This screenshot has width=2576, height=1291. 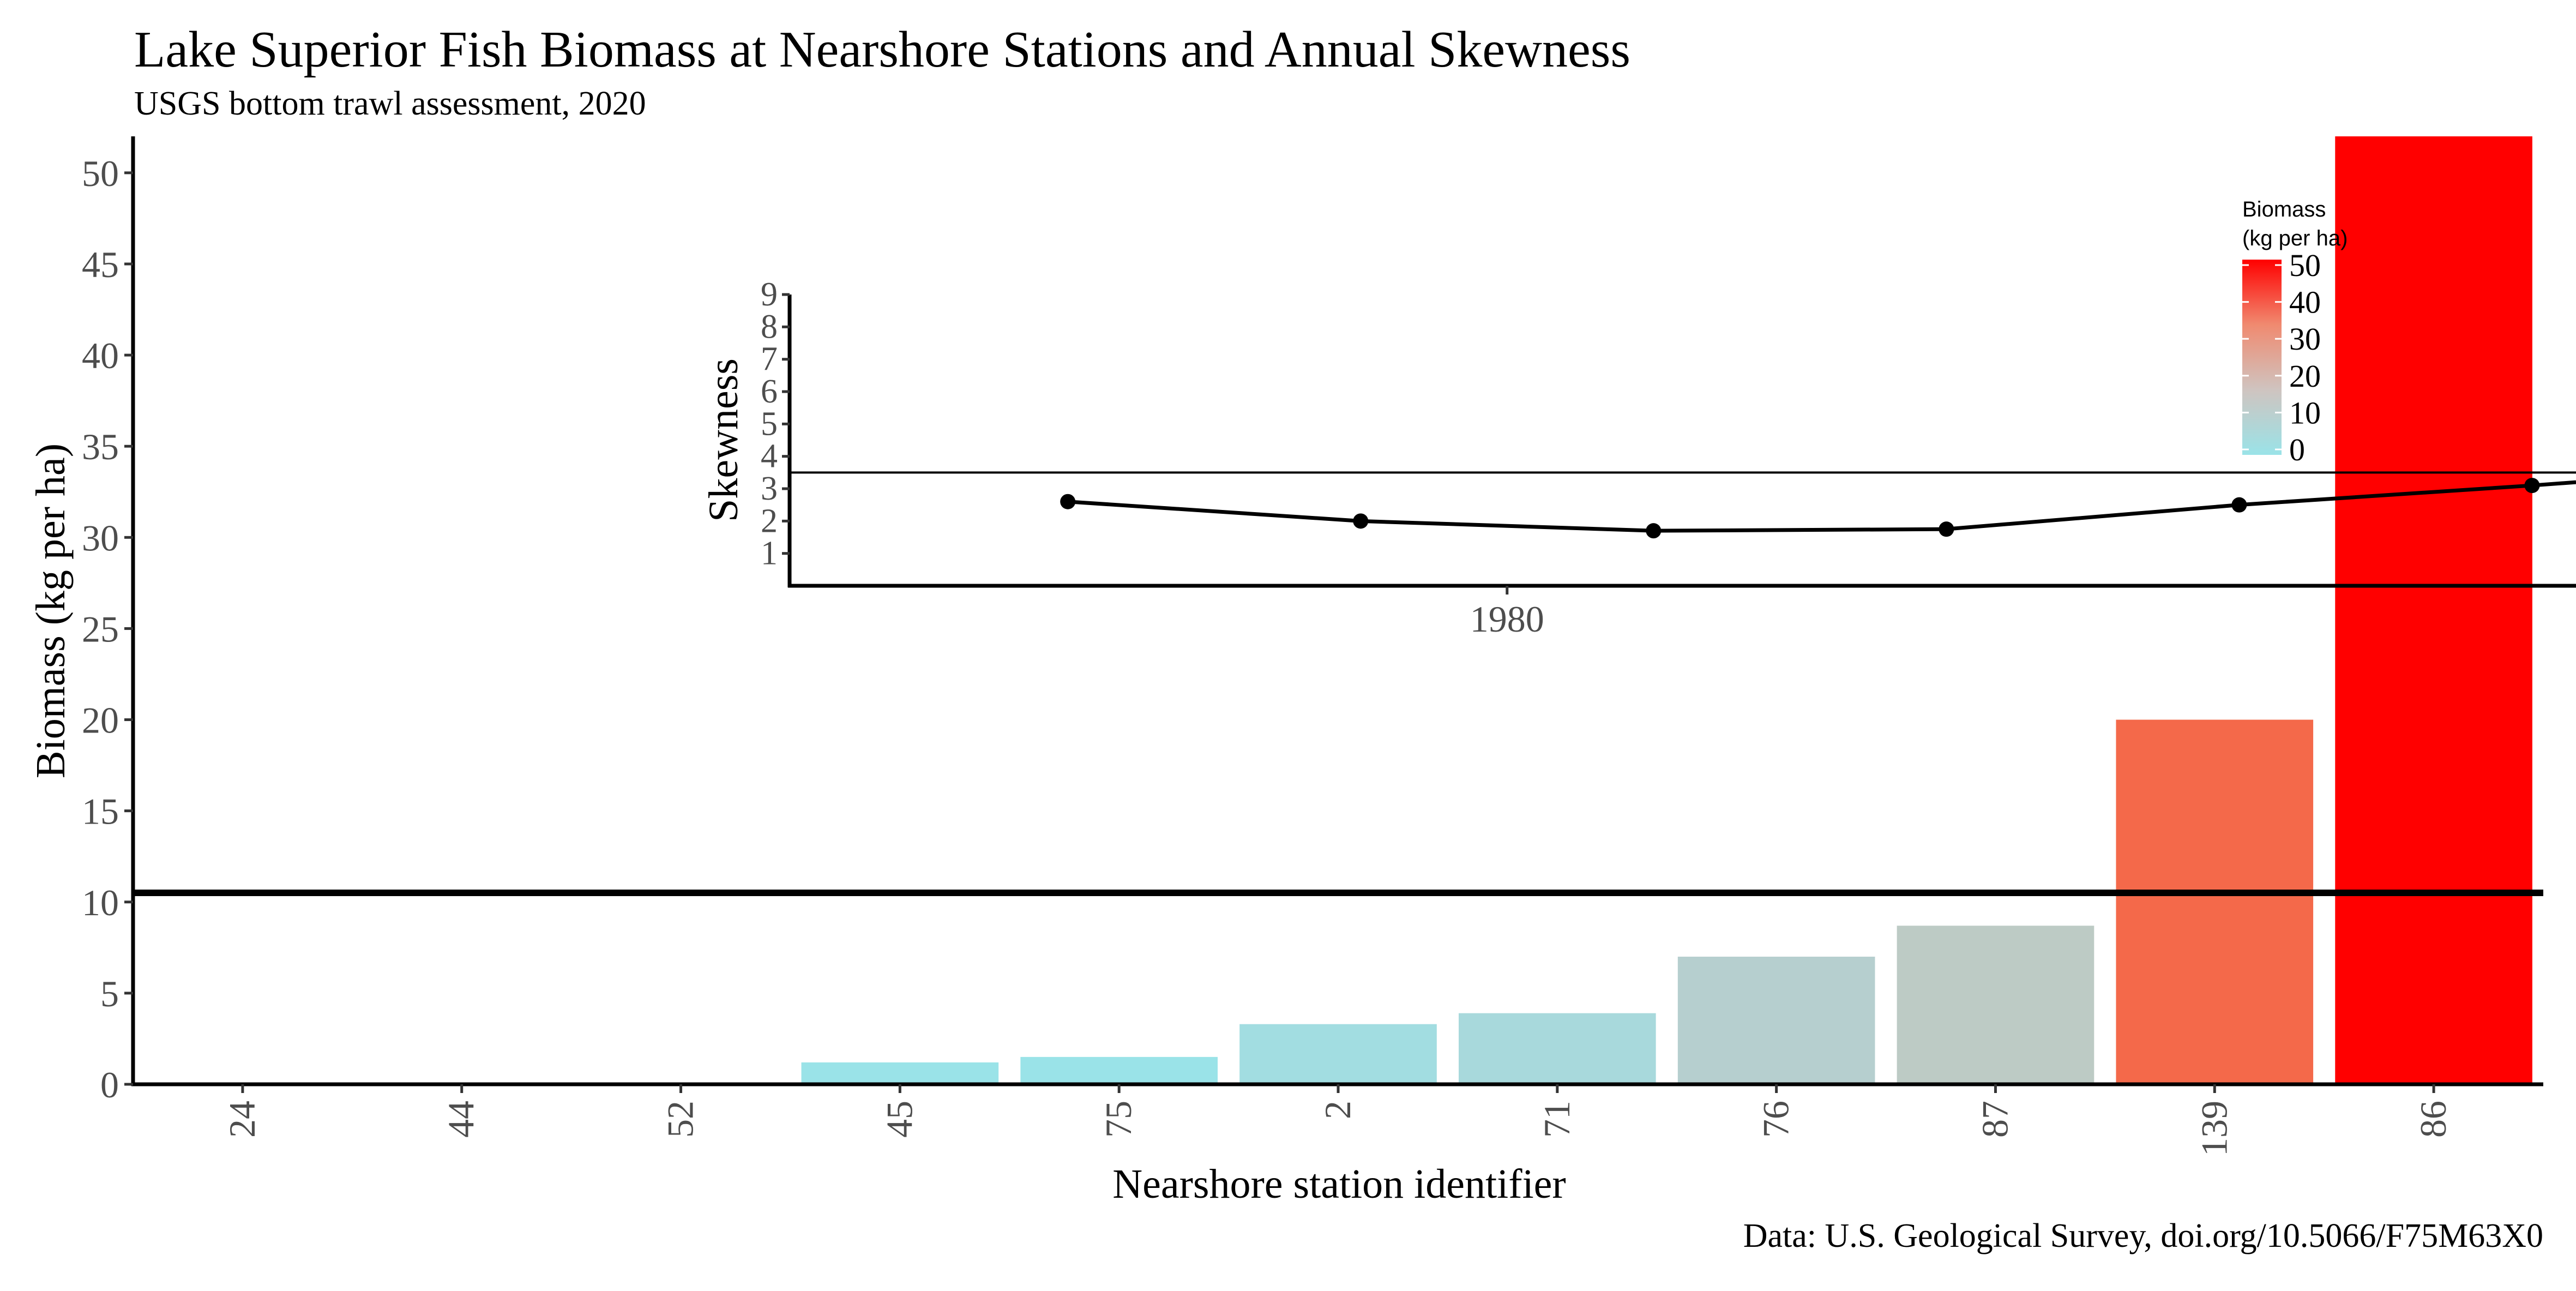 What do you see at coordinates (390, 103) in the screenshot?
I see `chart-subtitle: USGS bottom trawl assessment, 2020` at bounding box center [390, 103].